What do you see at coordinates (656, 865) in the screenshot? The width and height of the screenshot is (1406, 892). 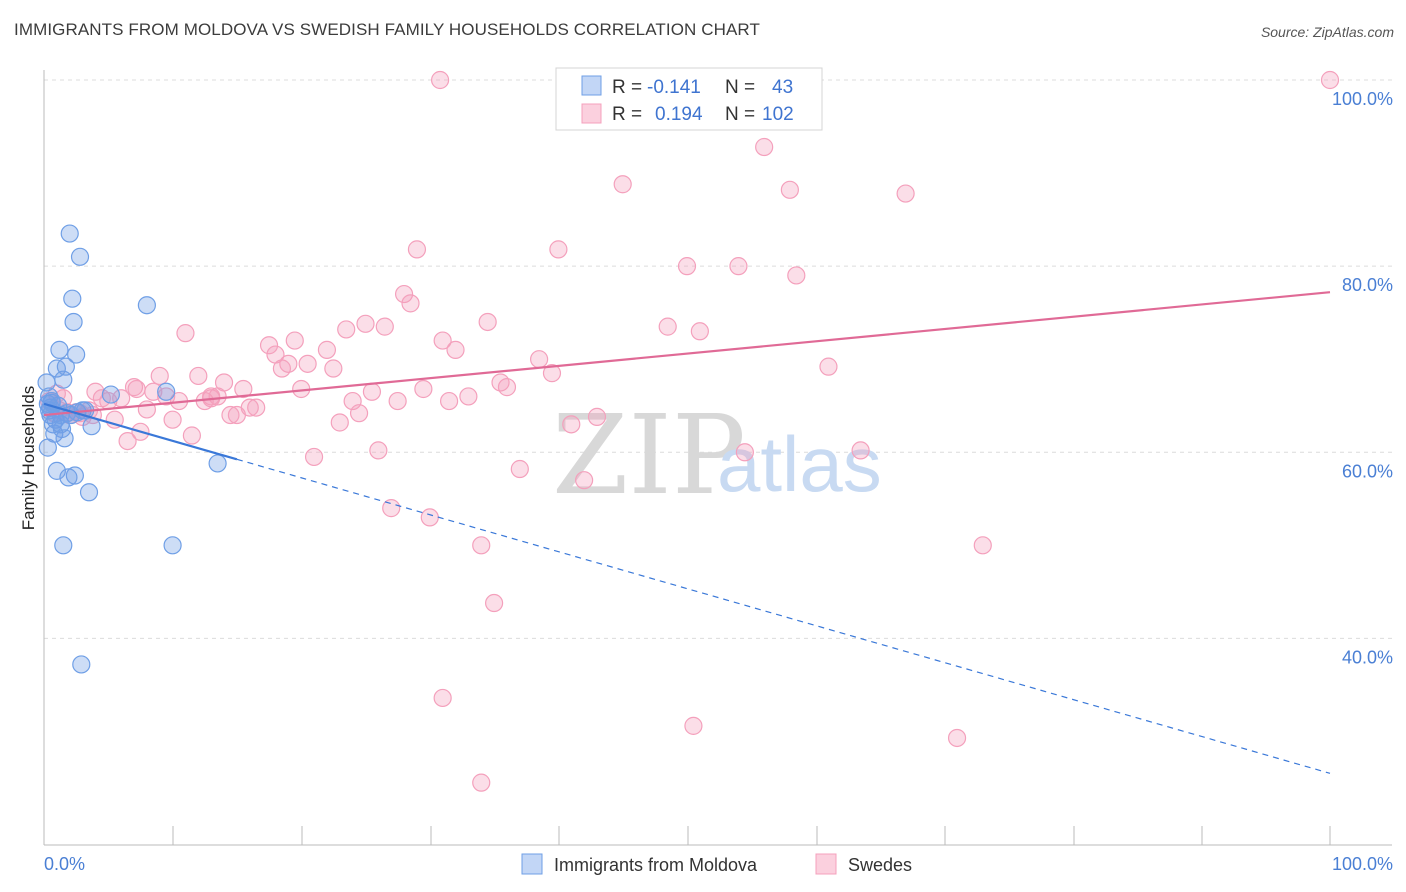 I see `bottom-legend-label-moldova: Immigrants from Moldova` at bounding box center [656, 865].